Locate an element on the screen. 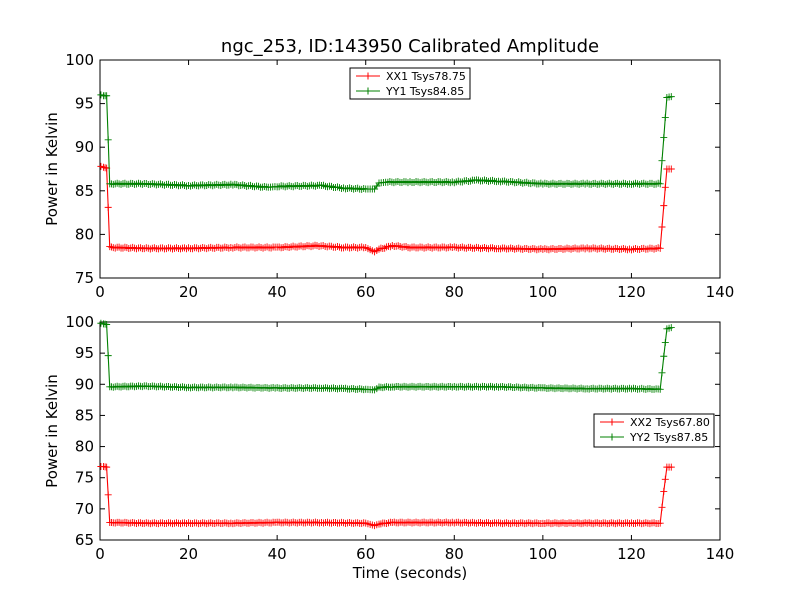 The image size is (800, 600). y-tick-label: 70 is located at coordinates (84, 509).